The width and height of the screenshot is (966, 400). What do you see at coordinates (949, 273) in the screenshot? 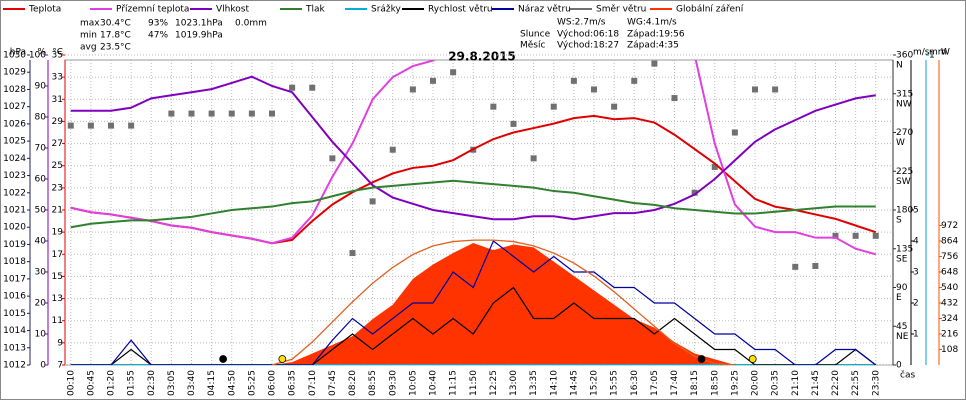
I see `y-tick-label: 648` at bounding box center [949, 273].